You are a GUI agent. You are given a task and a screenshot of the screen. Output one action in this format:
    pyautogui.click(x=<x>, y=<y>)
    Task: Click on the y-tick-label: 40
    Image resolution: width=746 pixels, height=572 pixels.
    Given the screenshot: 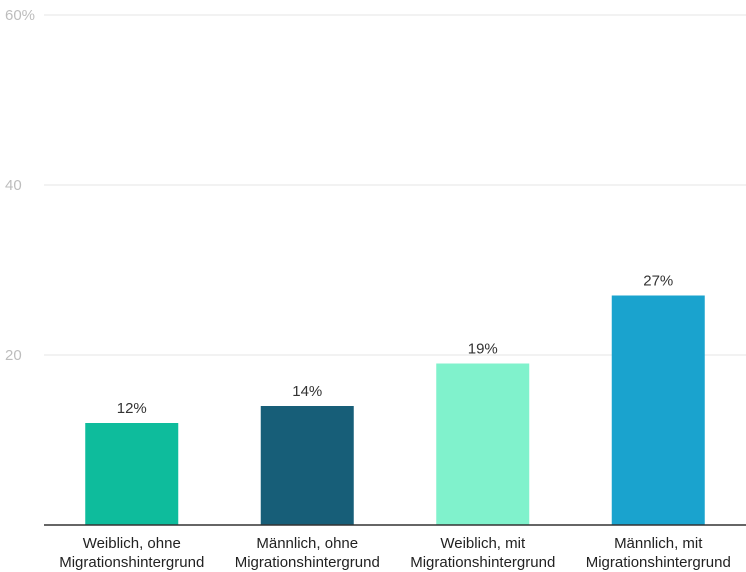 What is the action you would take?
    pyautogui.click(x=13, y=185)
    